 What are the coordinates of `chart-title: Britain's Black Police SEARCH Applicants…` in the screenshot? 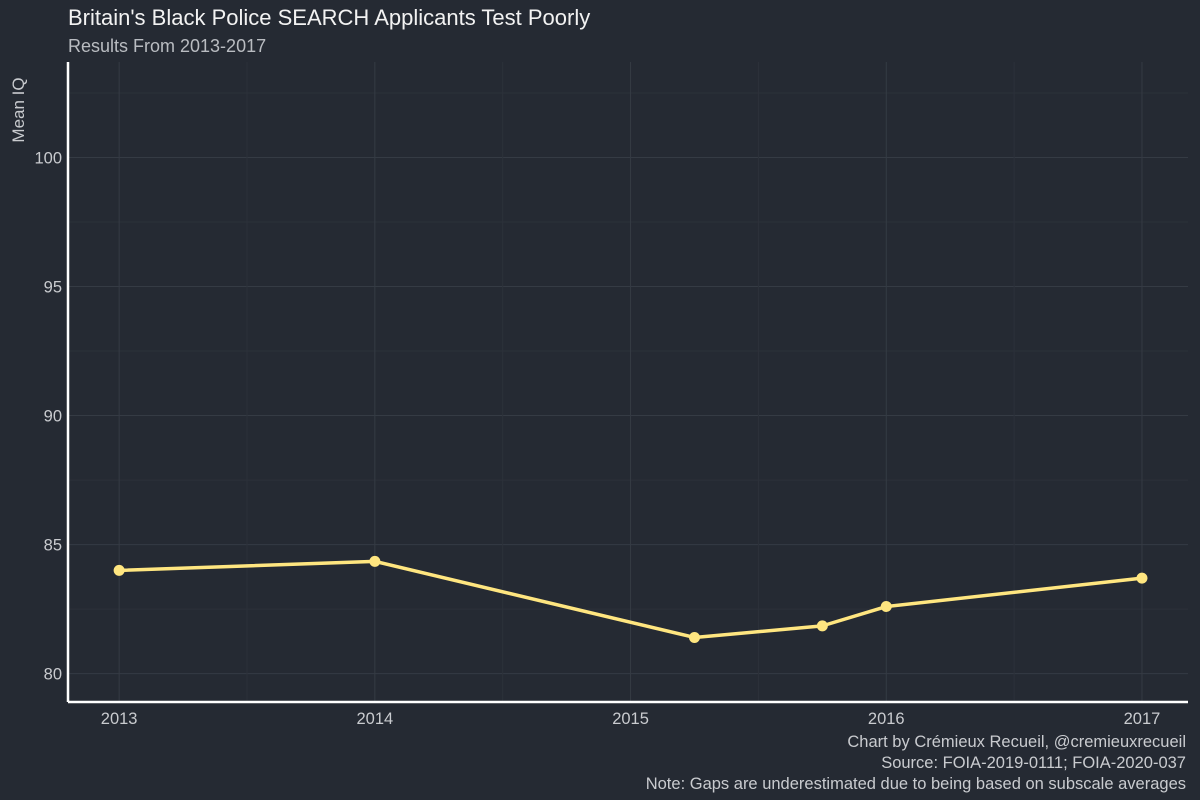 It's located at (329, 17).